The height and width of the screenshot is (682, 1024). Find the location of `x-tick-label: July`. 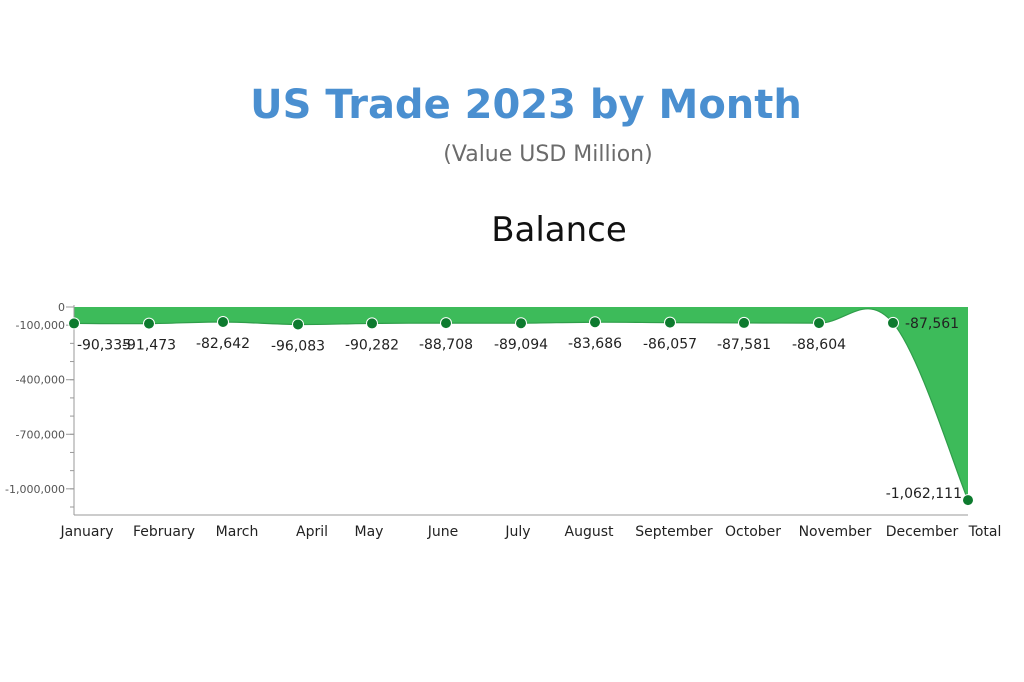

x-tick-label: July is located at coordinates (517, 532).